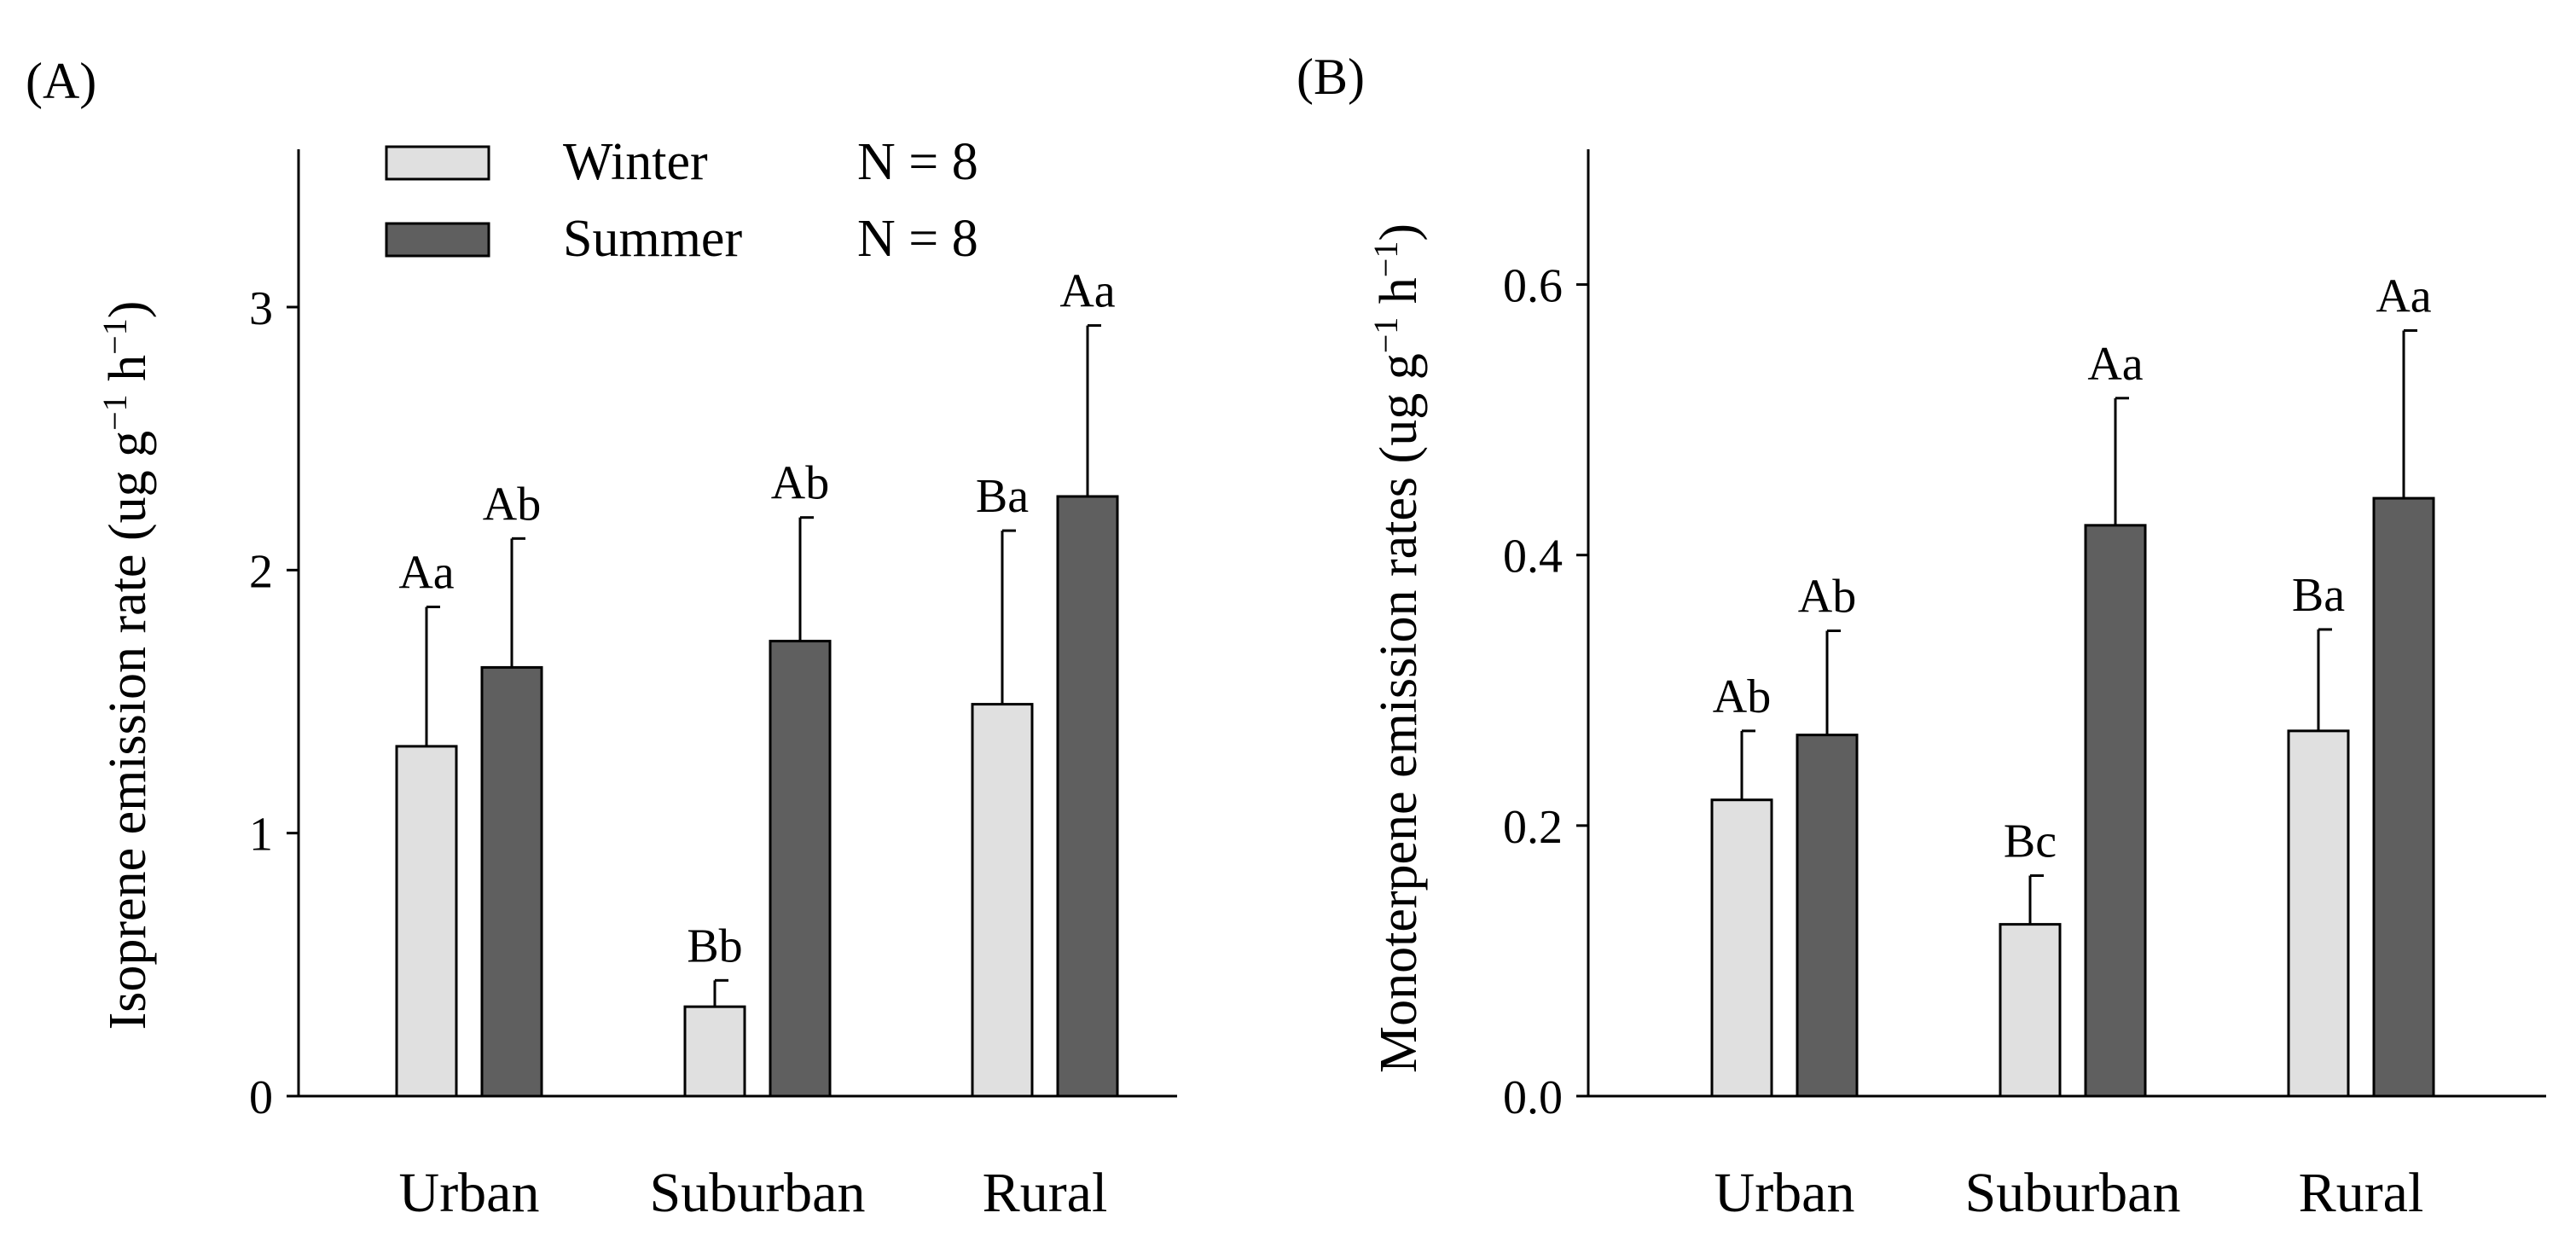  I want to click on panel-a-bar-summer-rural, so click(1087, 796).